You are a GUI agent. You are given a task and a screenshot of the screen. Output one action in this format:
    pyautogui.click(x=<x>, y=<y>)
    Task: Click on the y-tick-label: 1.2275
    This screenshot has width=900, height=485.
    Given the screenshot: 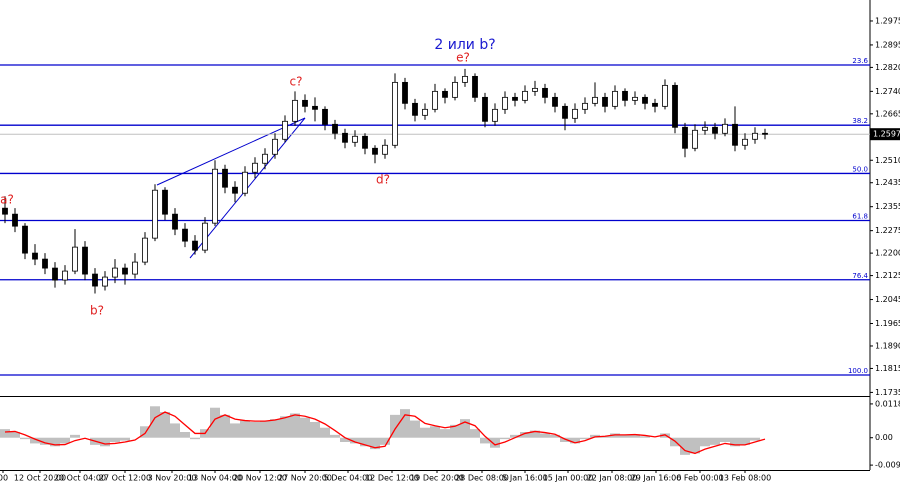 What is the action you would take?
    pyautogui.click(x=887, y=230)
    